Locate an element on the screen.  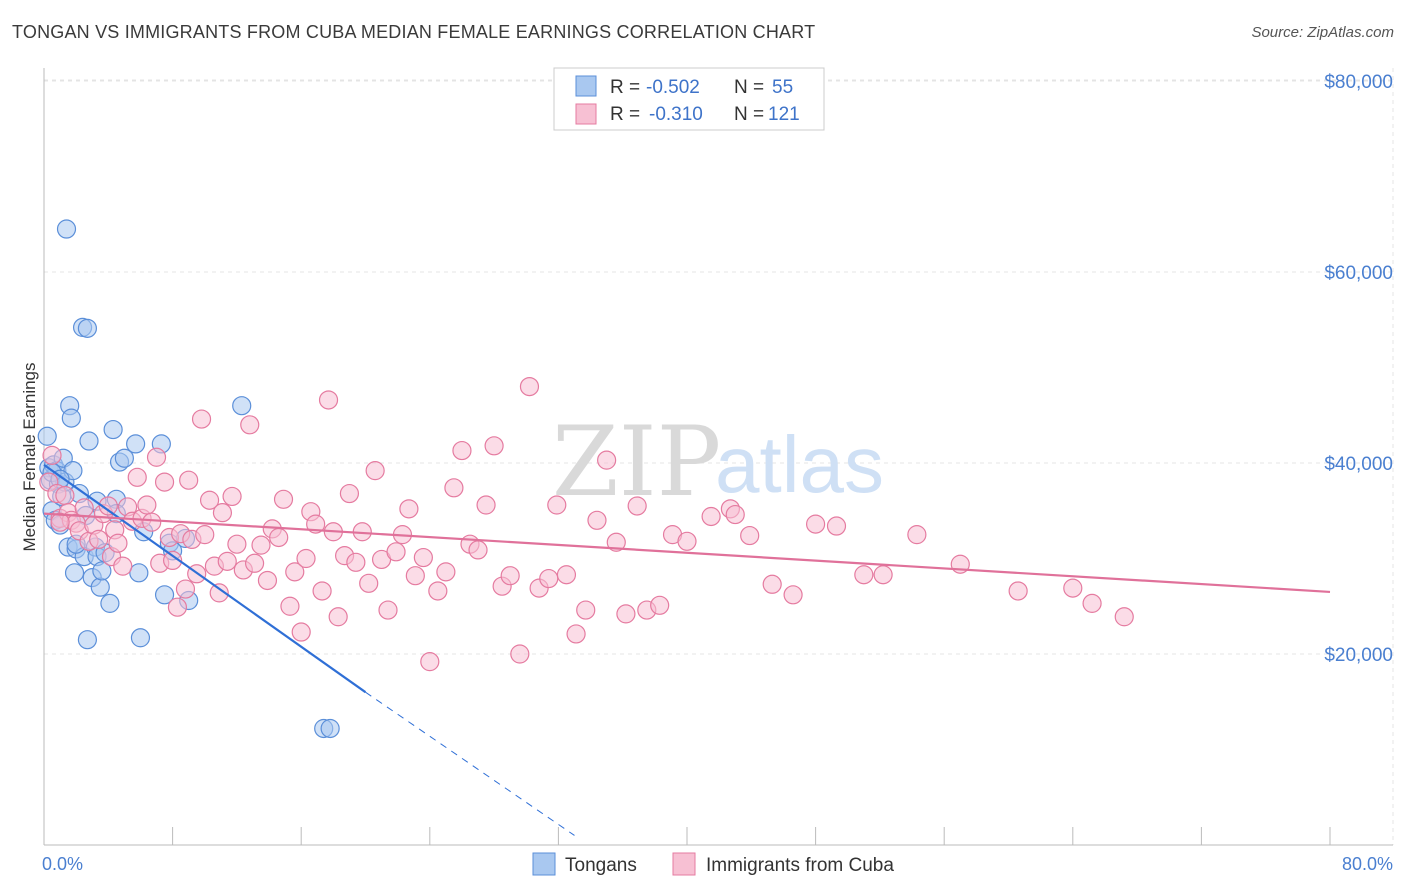
bottom-legend-swatch-cuba is located at coordinates (684, 864).